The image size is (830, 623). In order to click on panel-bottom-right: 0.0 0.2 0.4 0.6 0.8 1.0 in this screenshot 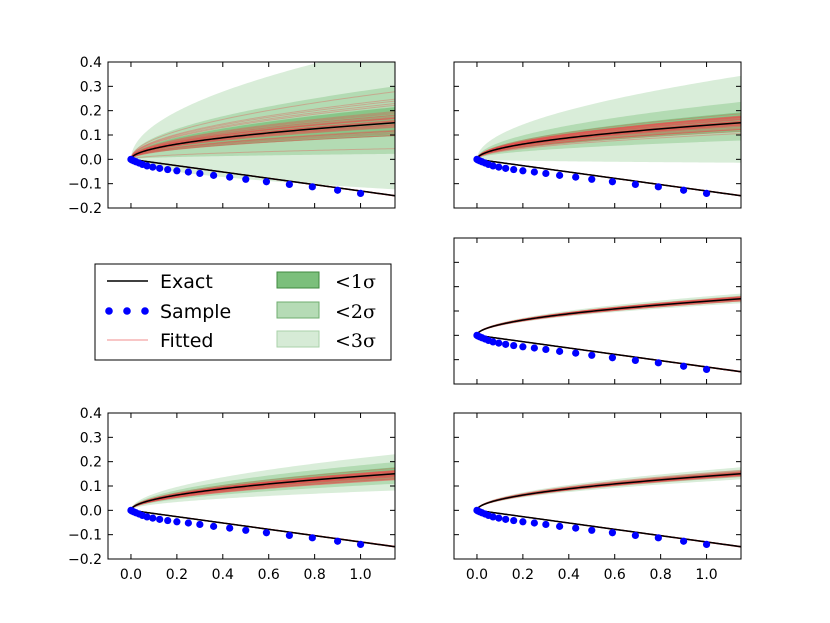, I will do `click(597, 497)`.